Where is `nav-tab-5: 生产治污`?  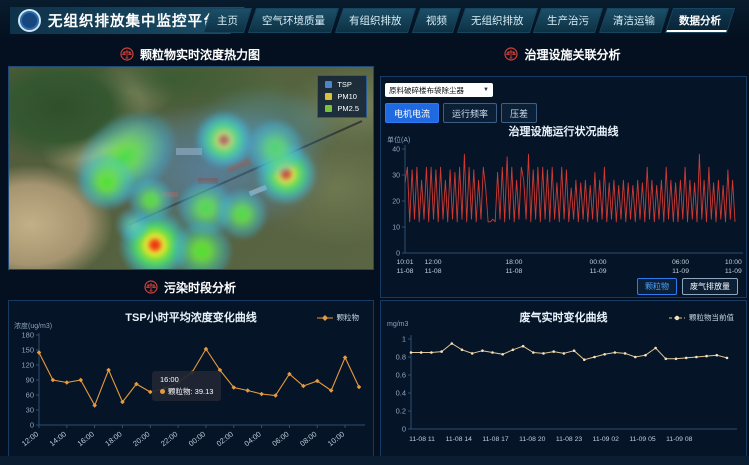
nav-tab-5: 生产治污 is located at coordinates (568, 20).